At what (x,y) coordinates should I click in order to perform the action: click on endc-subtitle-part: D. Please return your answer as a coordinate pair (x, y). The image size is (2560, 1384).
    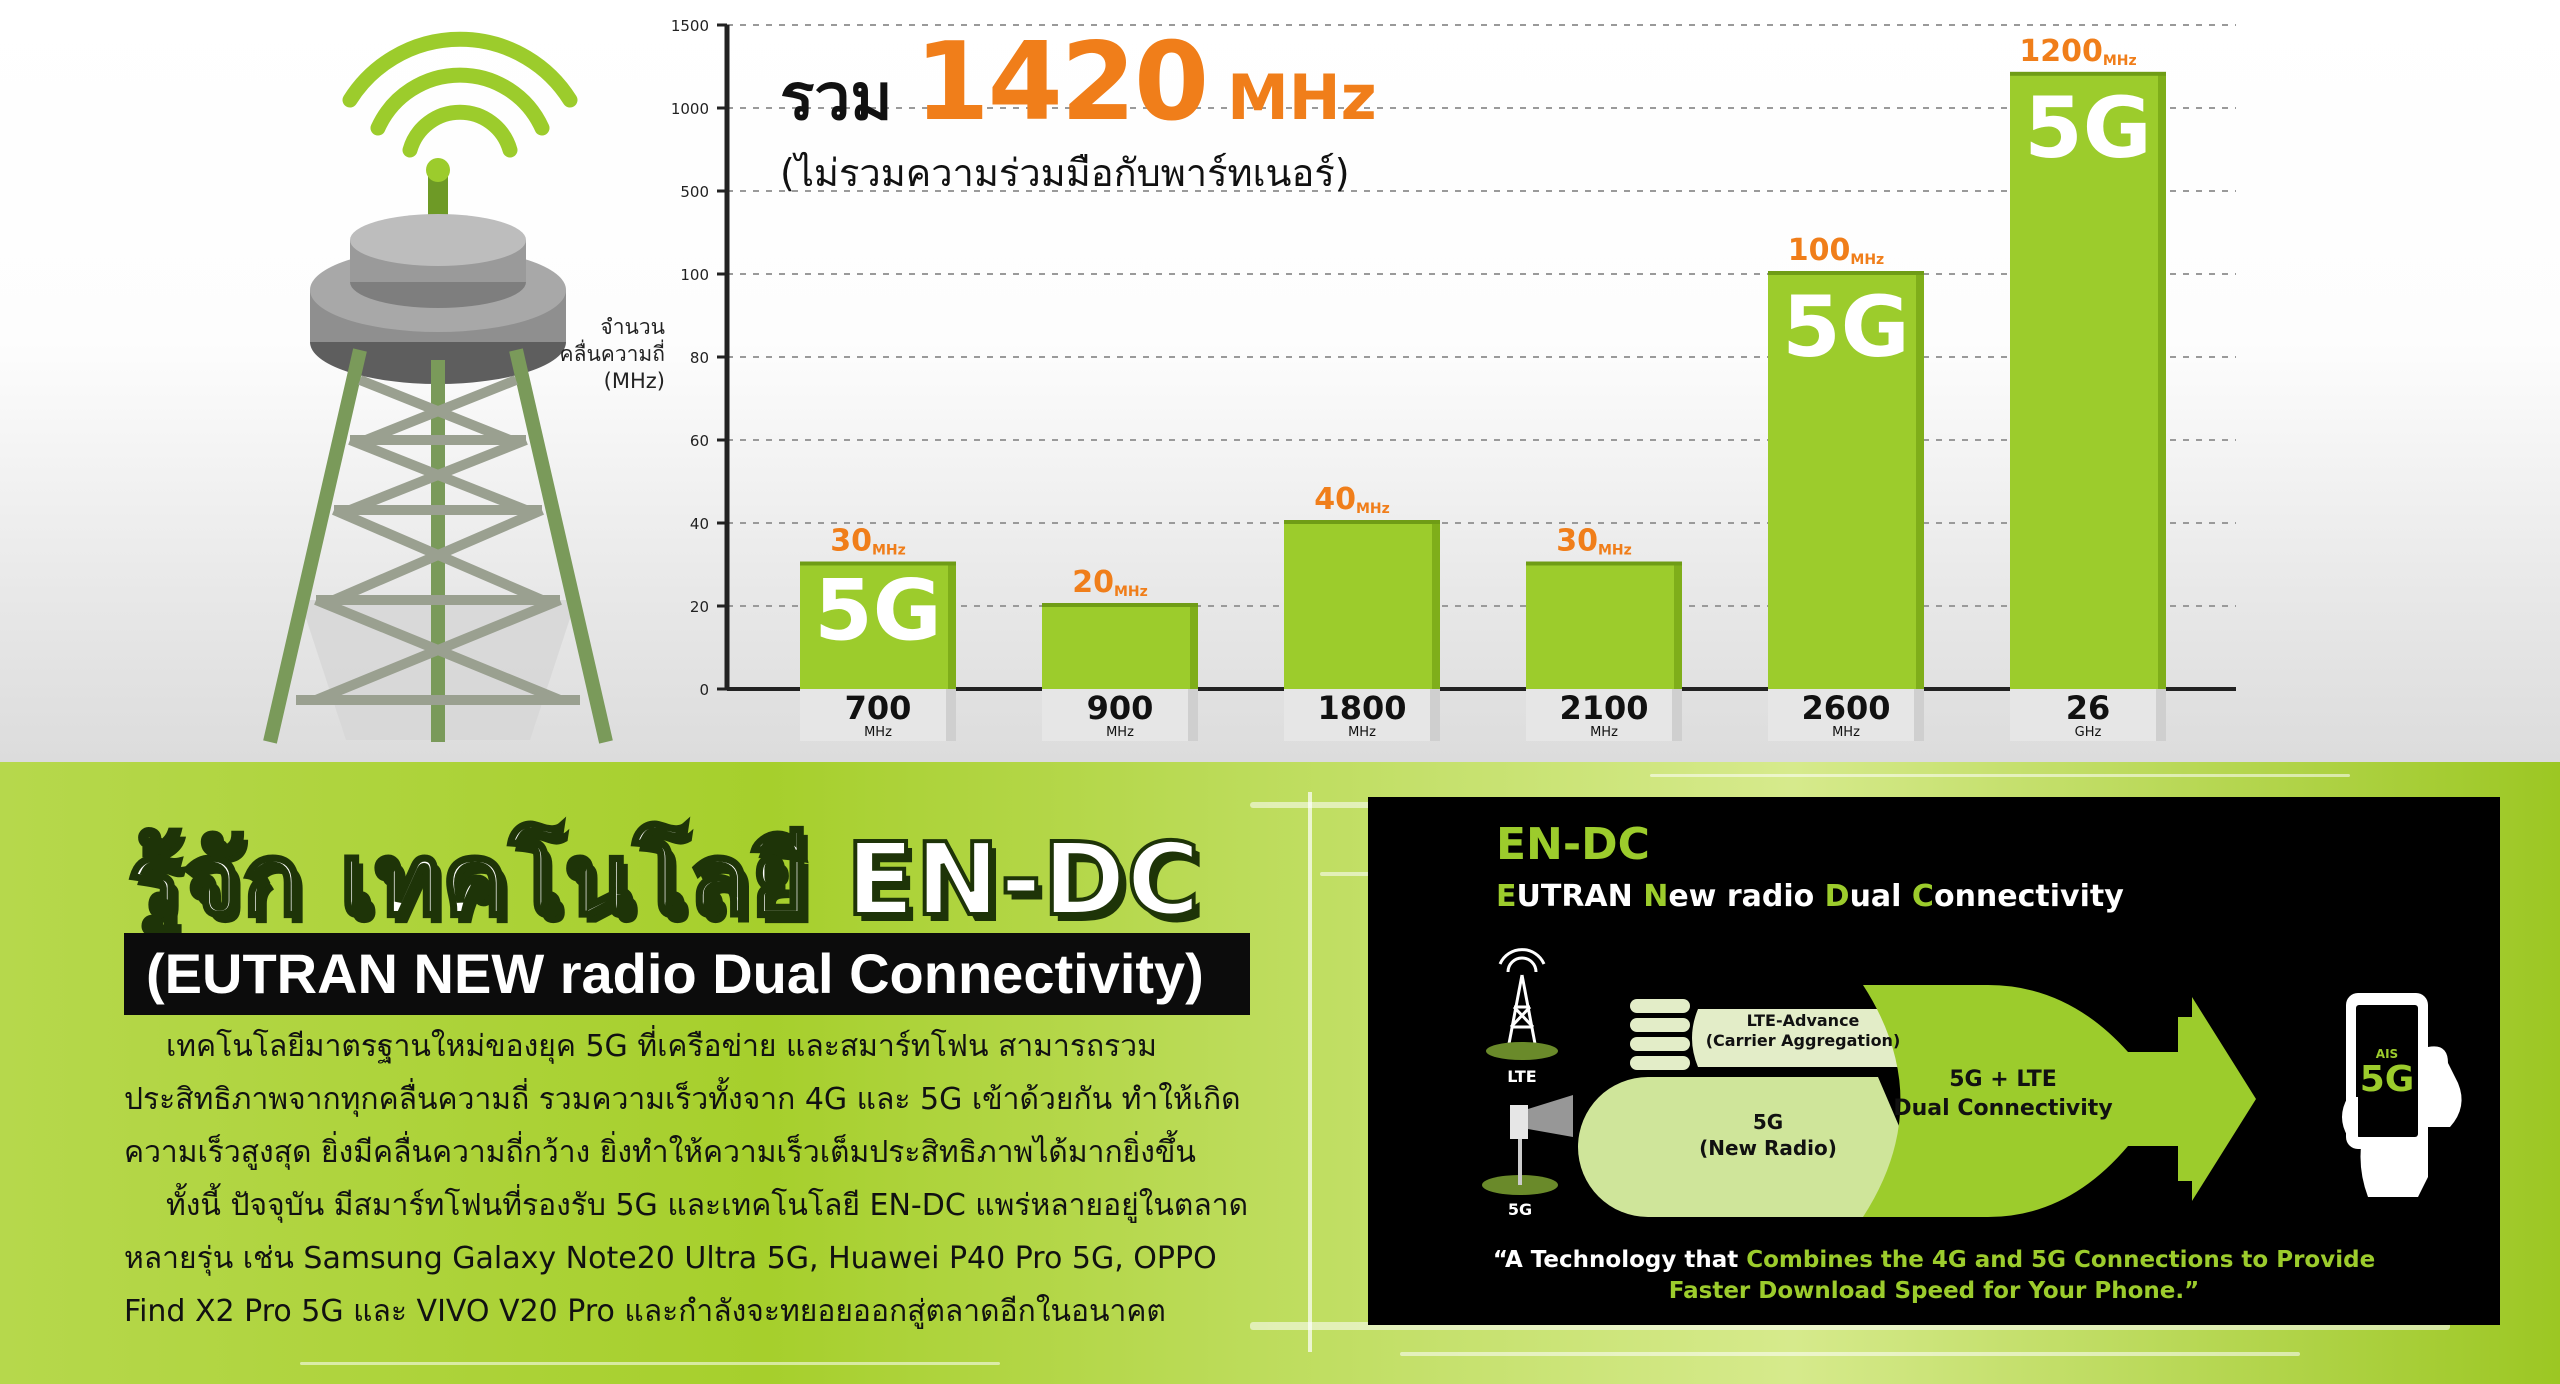
    Looking at the image, I should click on (1837, 896).